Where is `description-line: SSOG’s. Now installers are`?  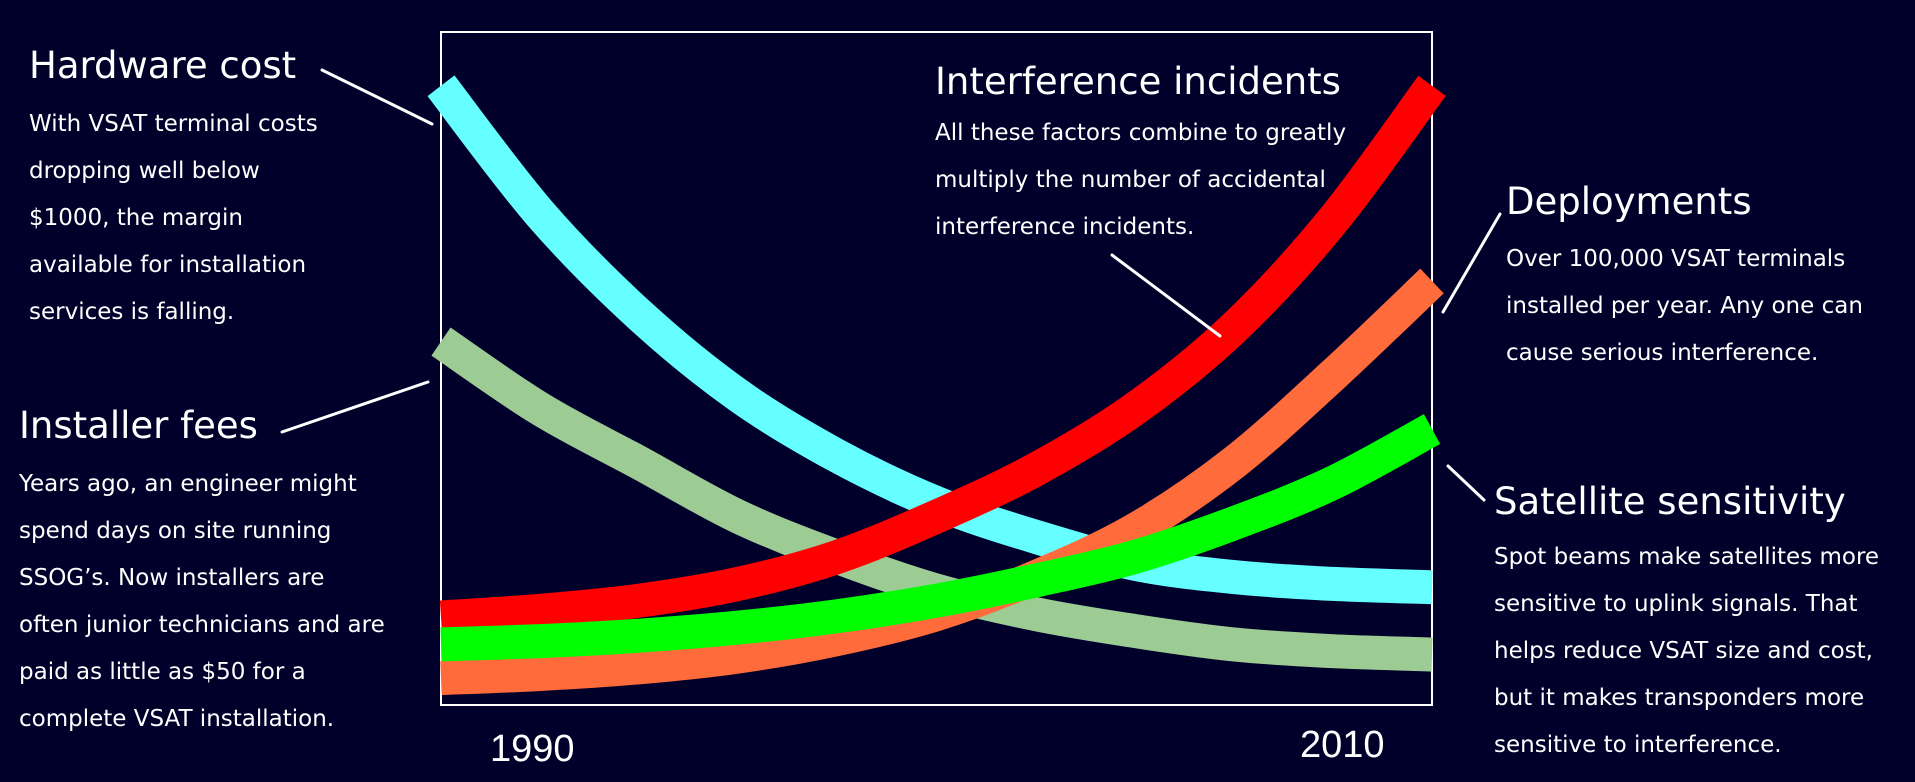
description-line: SSOG’s. Now installers are is located at coordinates (172, 578).